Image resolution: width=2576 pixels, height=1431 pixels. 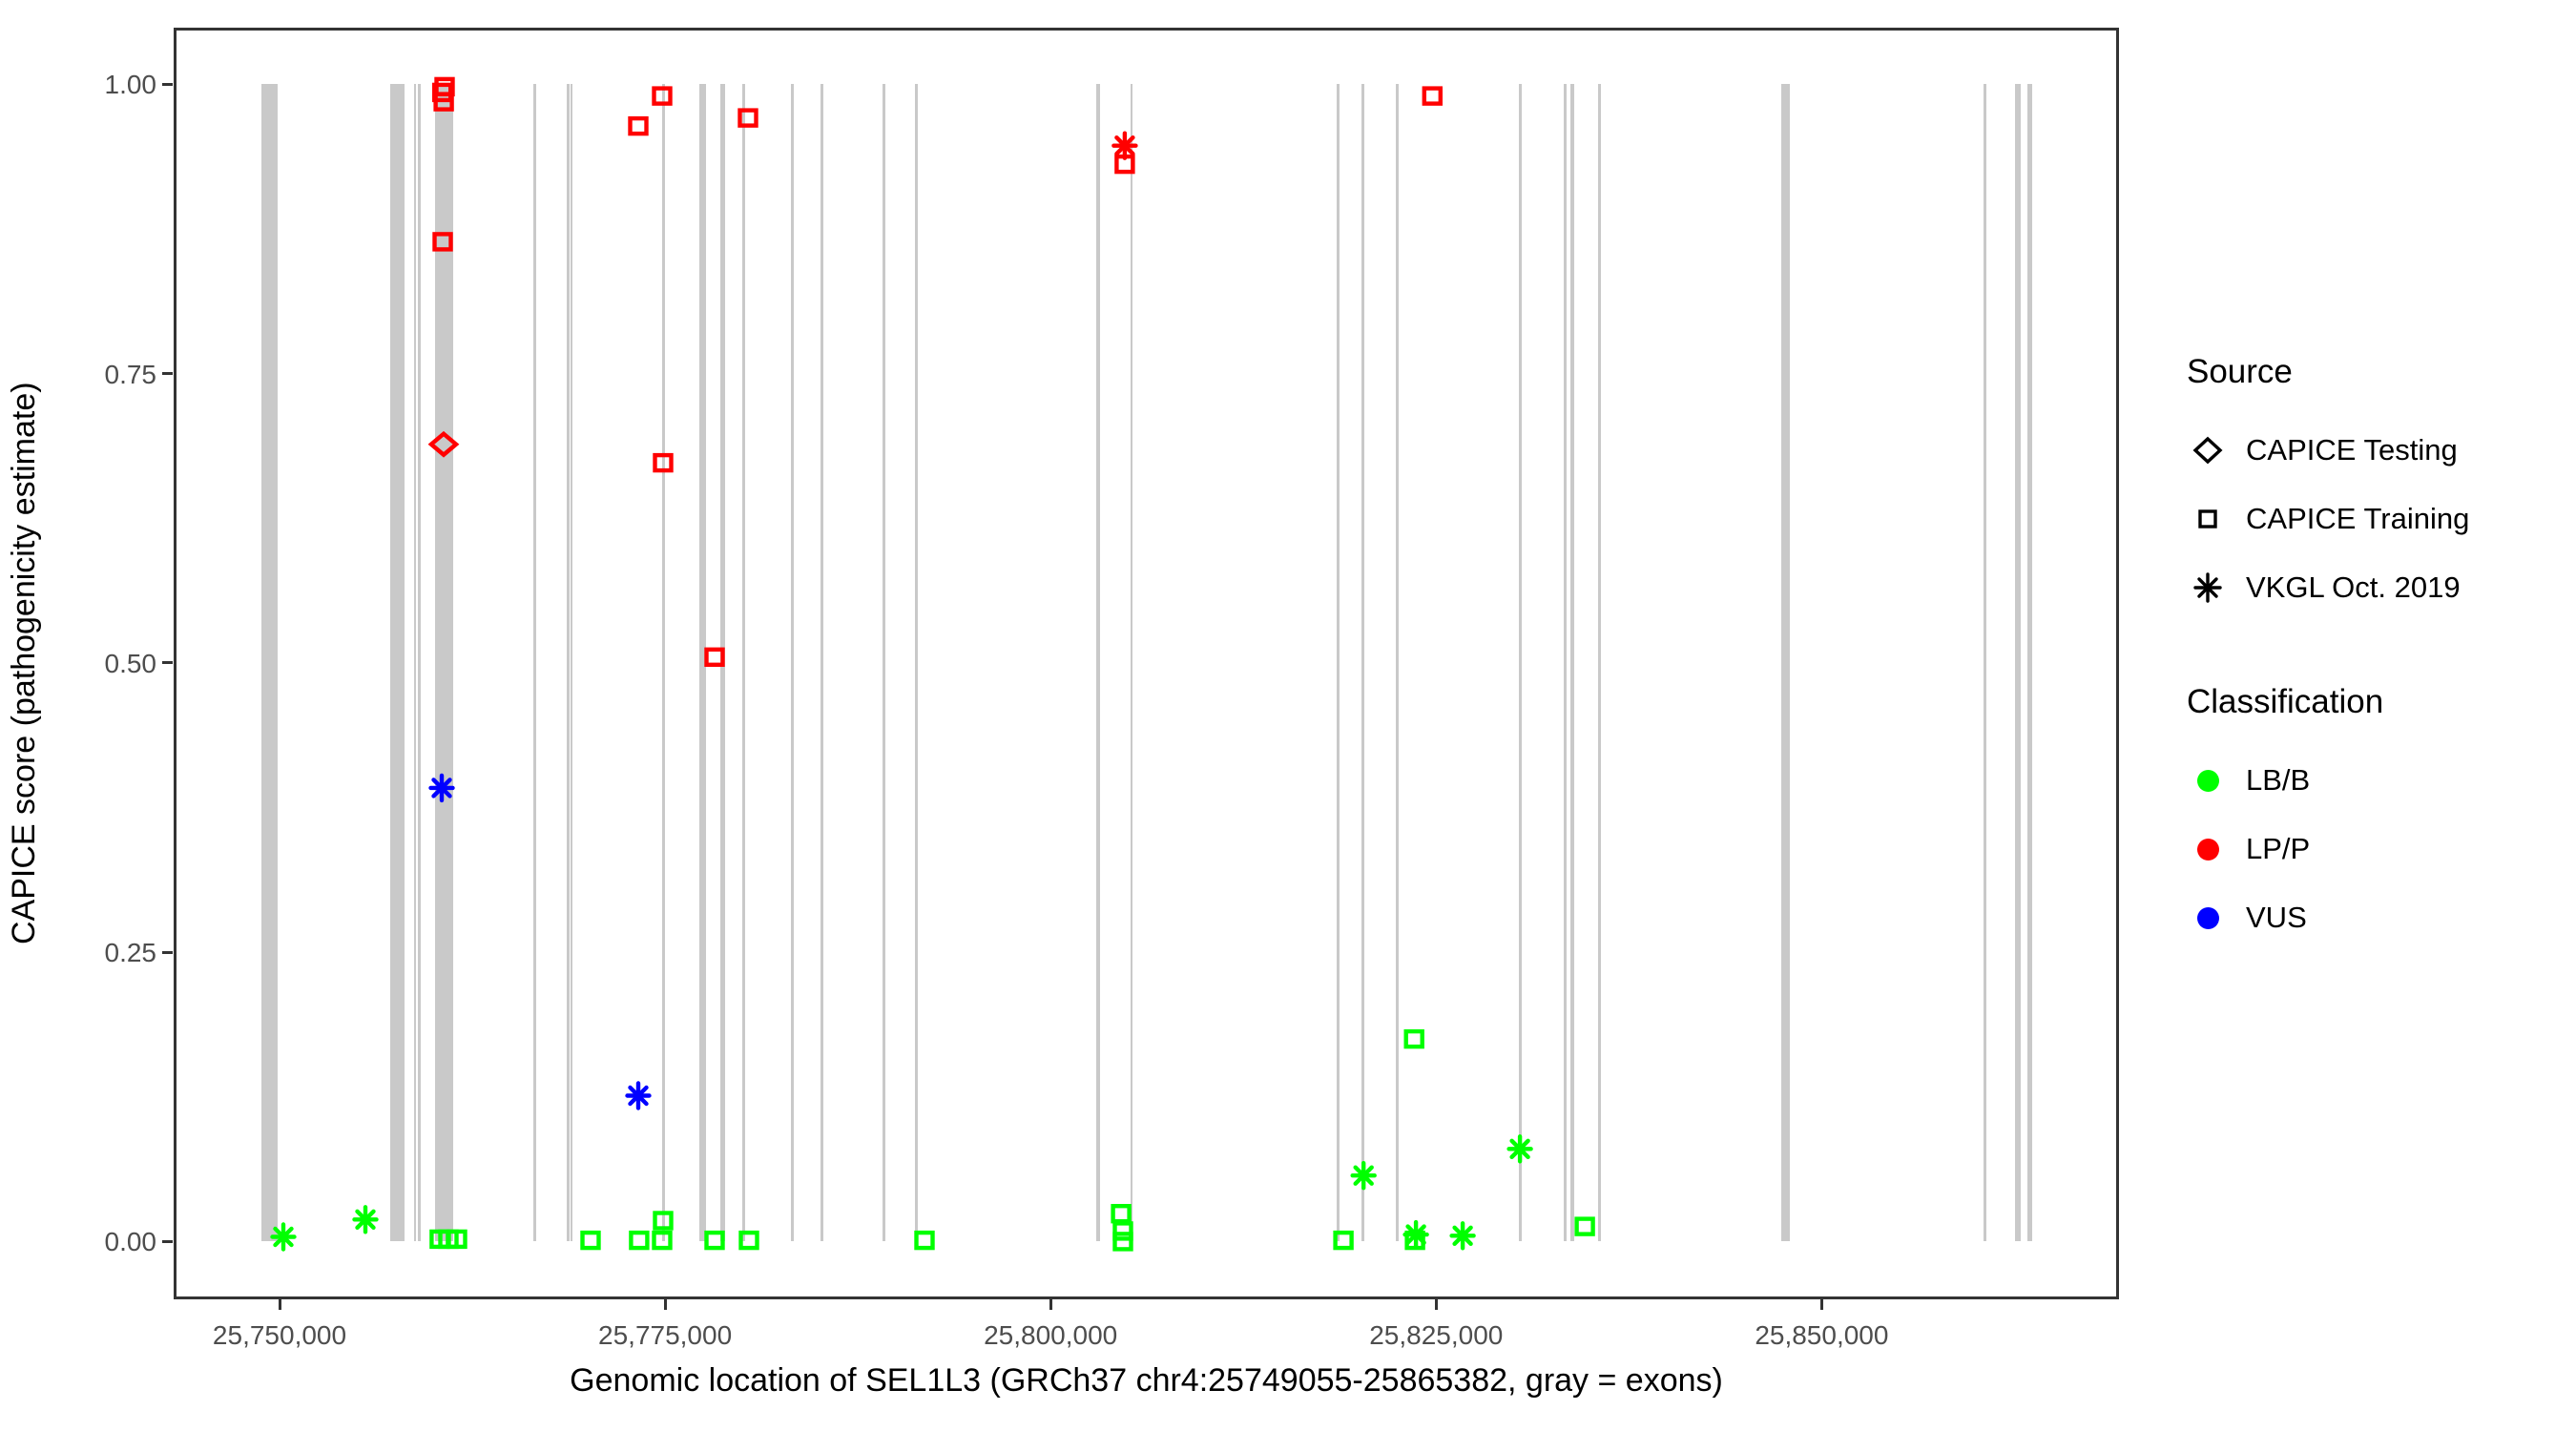 I want to click on legend-label: LP/P, so click(x=2278, y=848).